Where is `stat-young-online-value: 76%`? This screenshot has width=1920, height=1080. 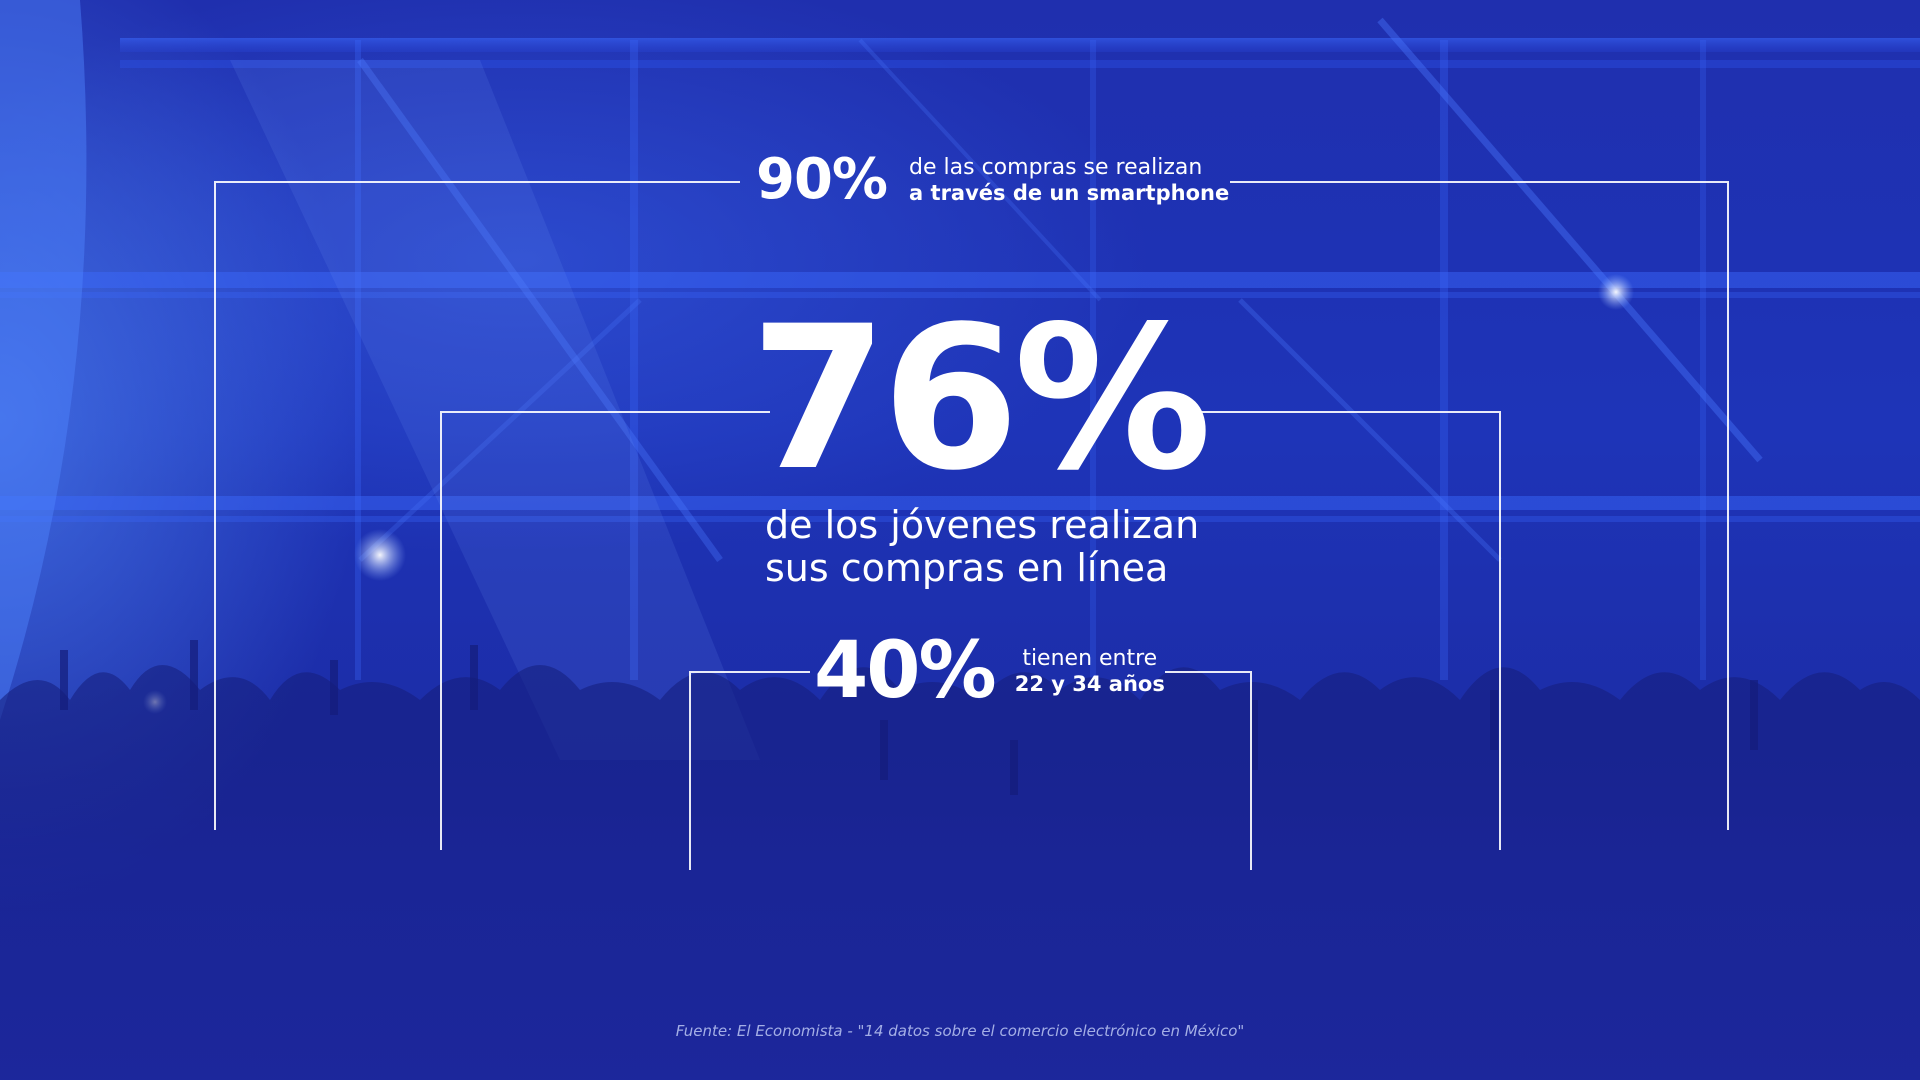
stat-young-online-value: 76% is located at coordinates (981, 398).